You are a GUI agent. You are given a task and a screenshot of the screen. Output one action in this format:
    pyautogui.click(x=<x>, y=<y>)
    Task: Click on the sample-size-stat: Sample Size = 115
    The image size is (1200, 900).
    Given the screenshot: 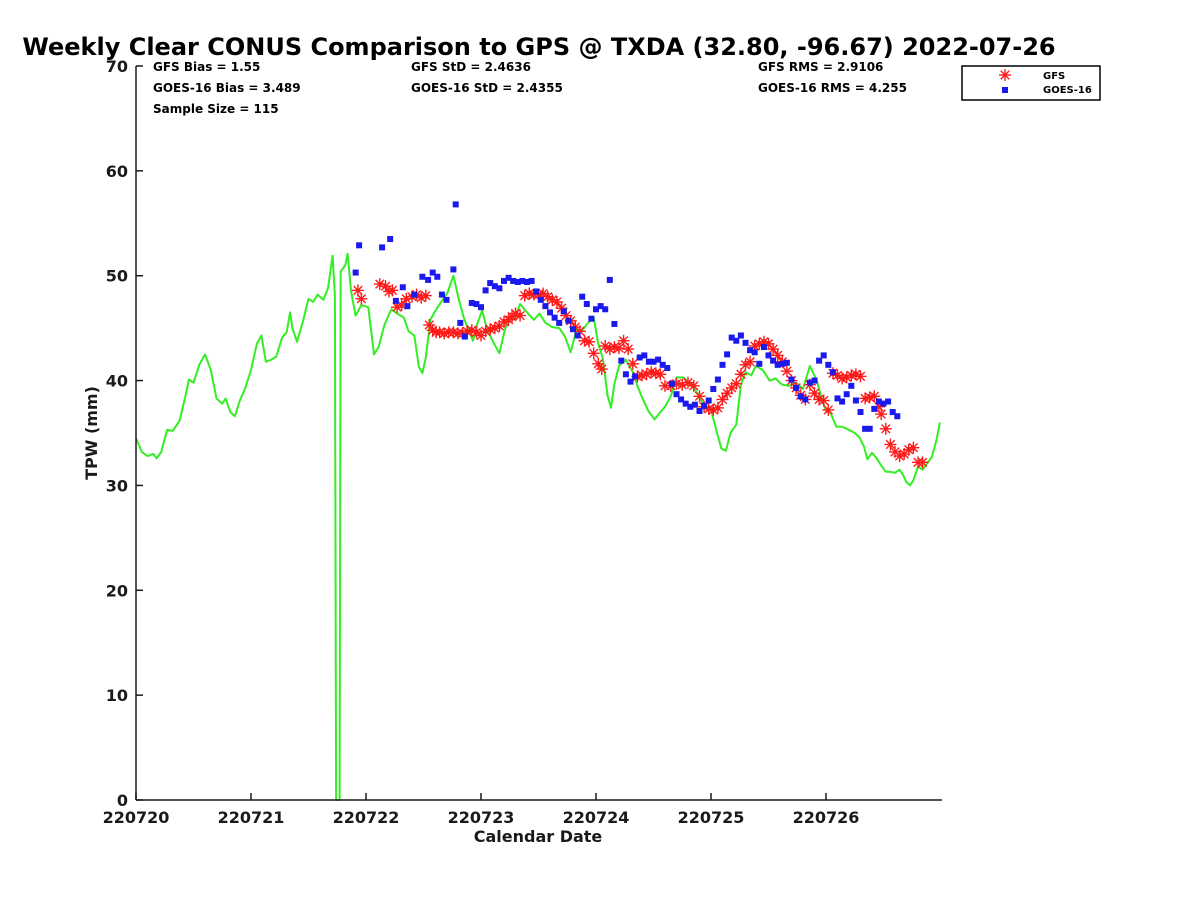 What is the action you would take?
    pyautogui.click(x=216, y=109)
    